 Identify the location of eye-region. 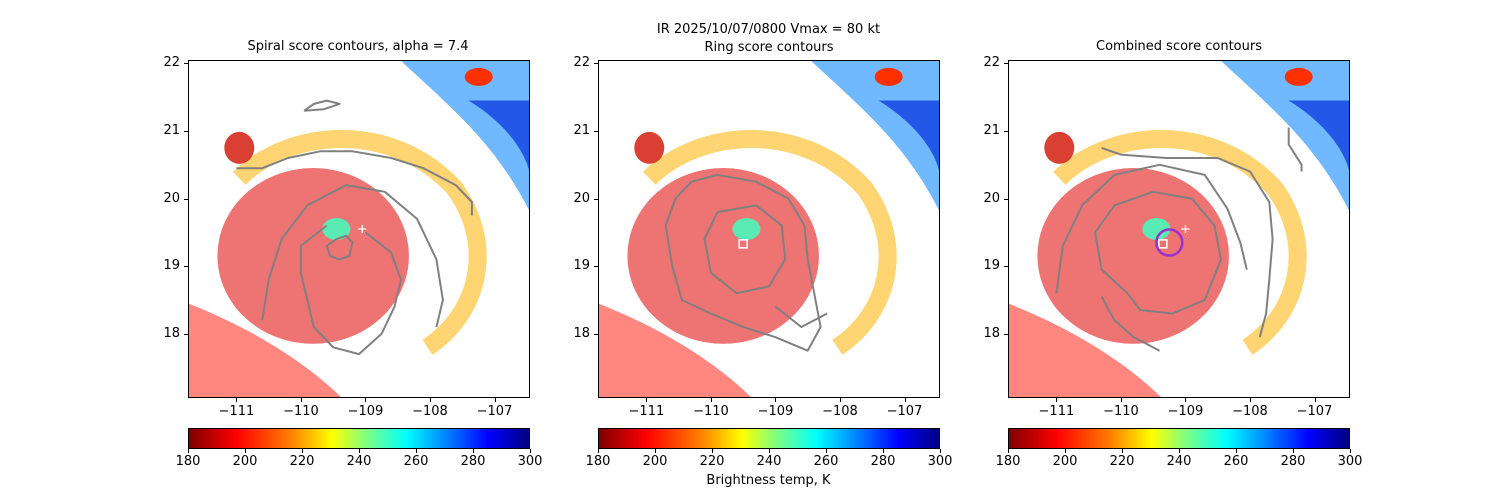
(1156, 229).